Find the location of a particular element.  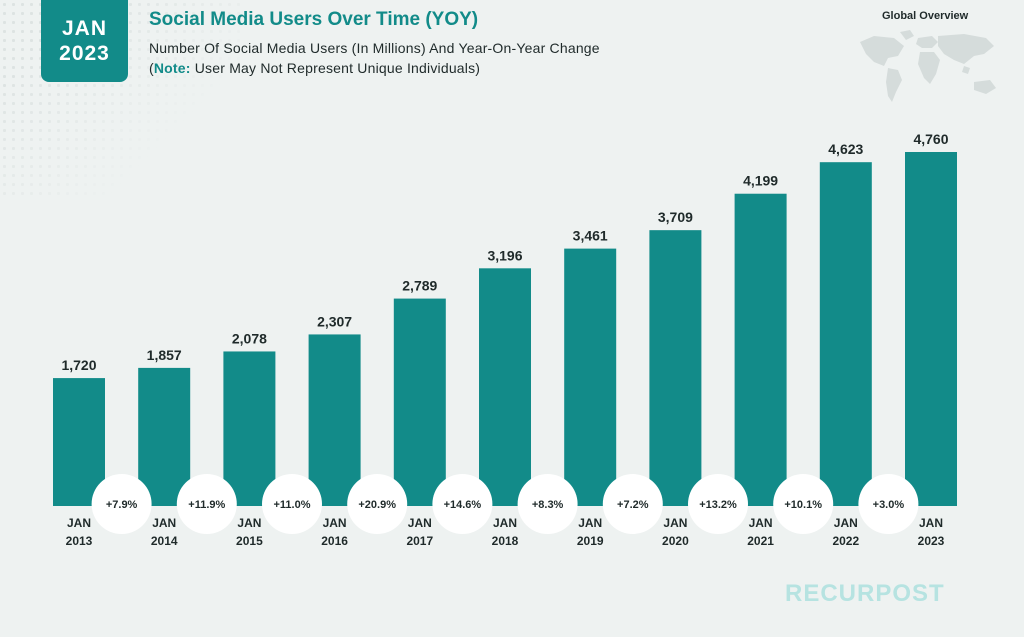

bar-value-label: 4,623 is located at coordinates (845, 149).